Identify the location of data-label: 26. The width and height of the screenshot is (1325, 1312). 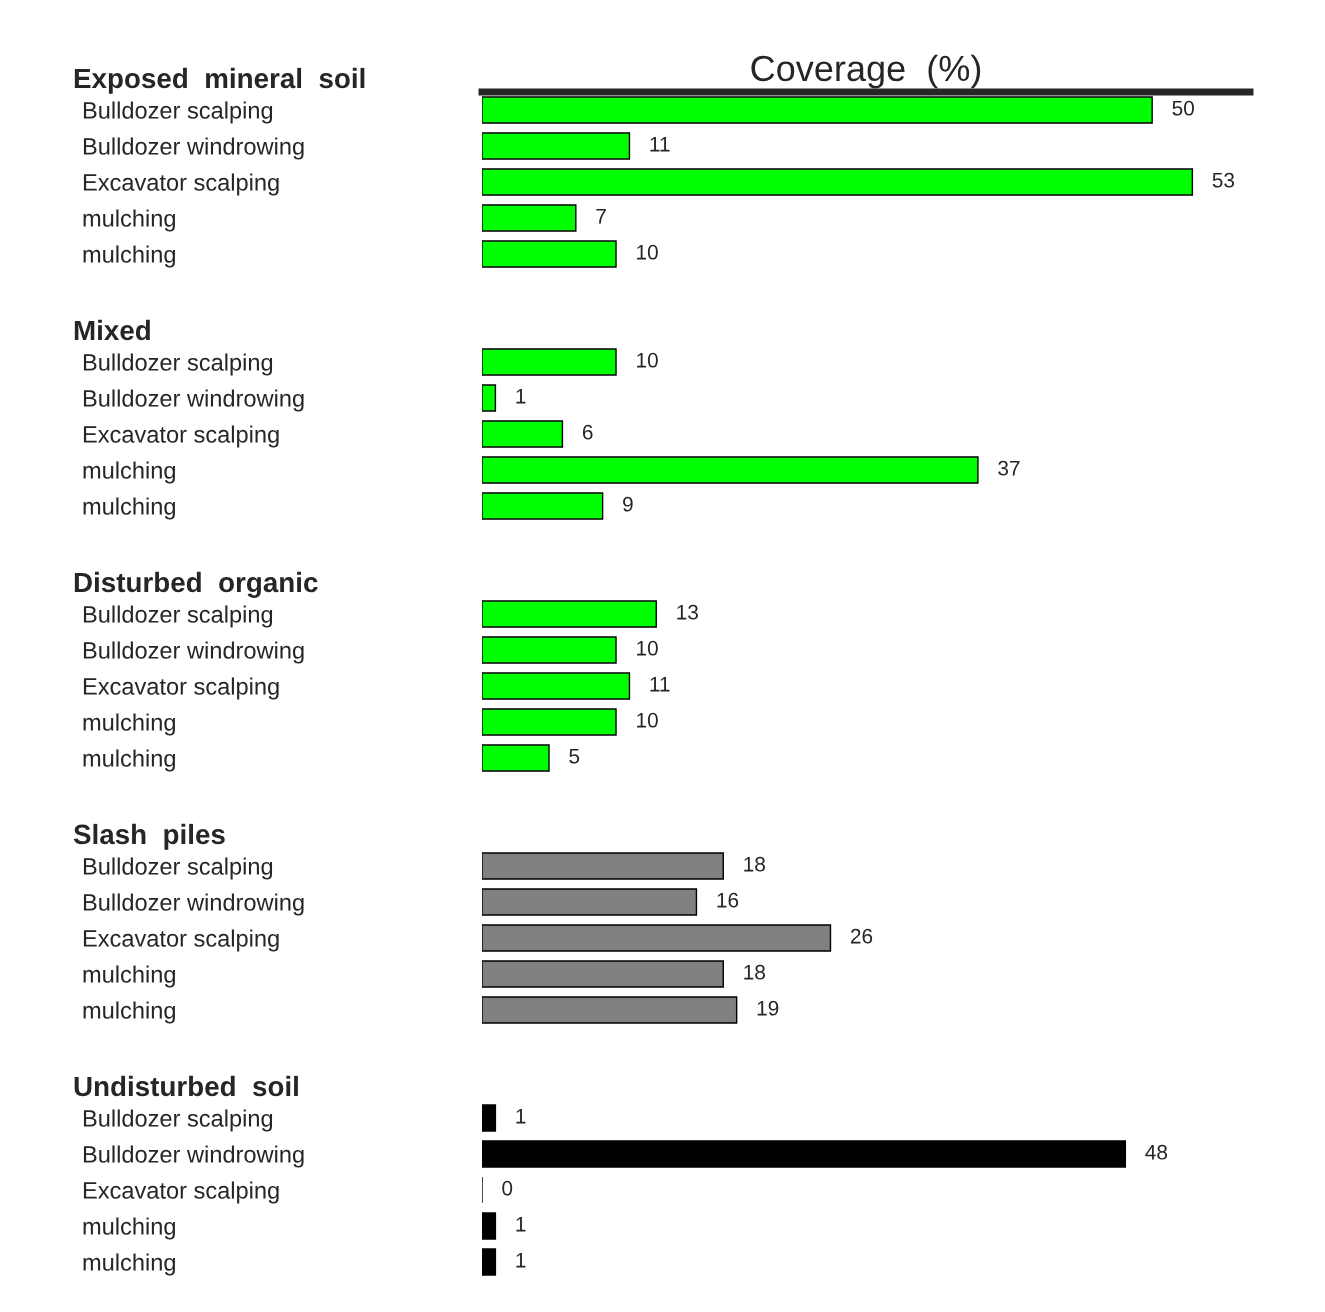
(861, 936).